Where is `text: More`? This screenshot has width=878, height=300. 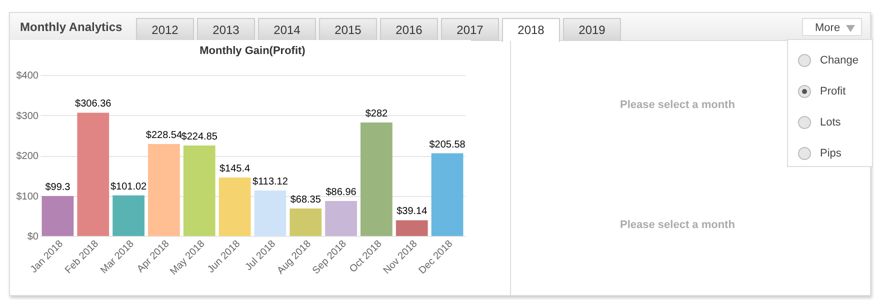 text: More is located at coordinates (832, 27).